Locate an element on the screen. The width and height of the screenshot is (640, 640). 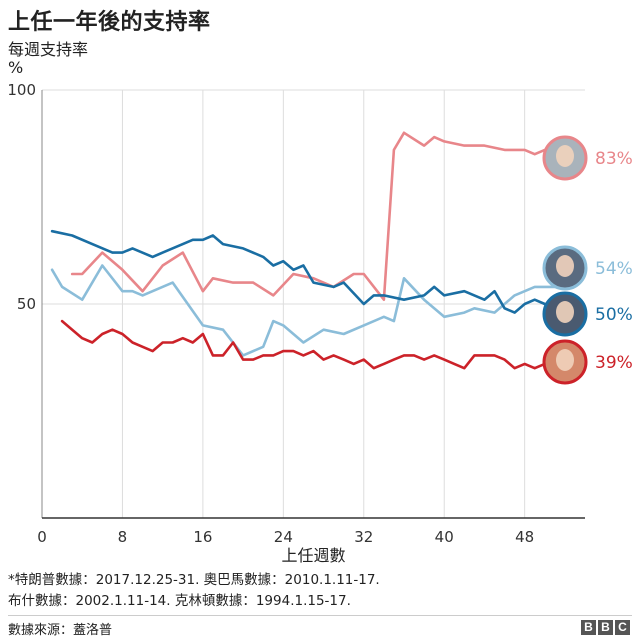
bbc-logo: B B C is located at coordinates (605, 627).